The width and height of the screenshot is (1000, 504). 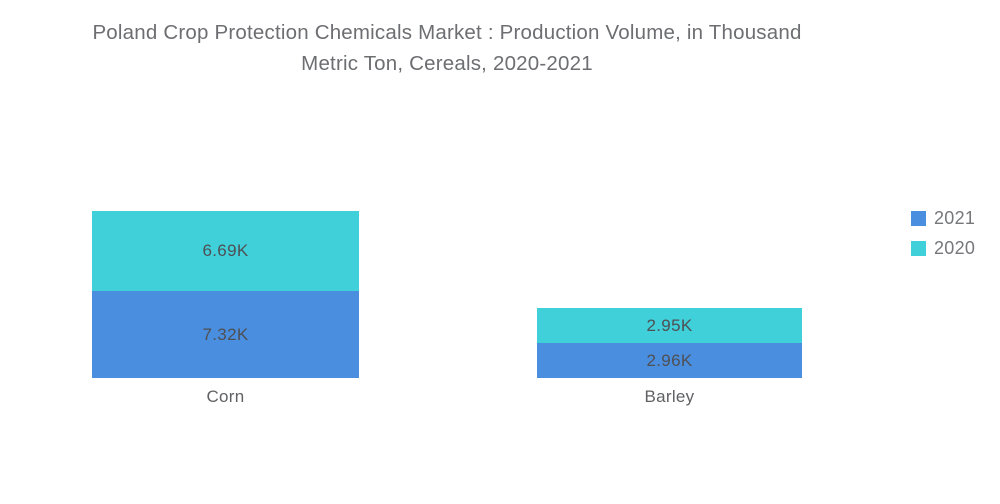 What do you see at coordinates (955, 218) in the screenshot?
I see `legend-label-2021: 2021` at bounding box center [955, 218].